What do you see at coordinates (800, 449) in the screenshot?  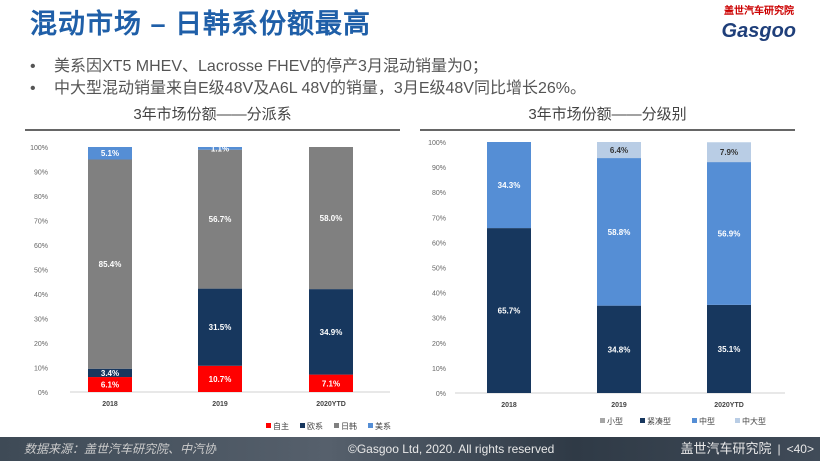 I see `page-number: <40>` at bounding box center [800, 449].